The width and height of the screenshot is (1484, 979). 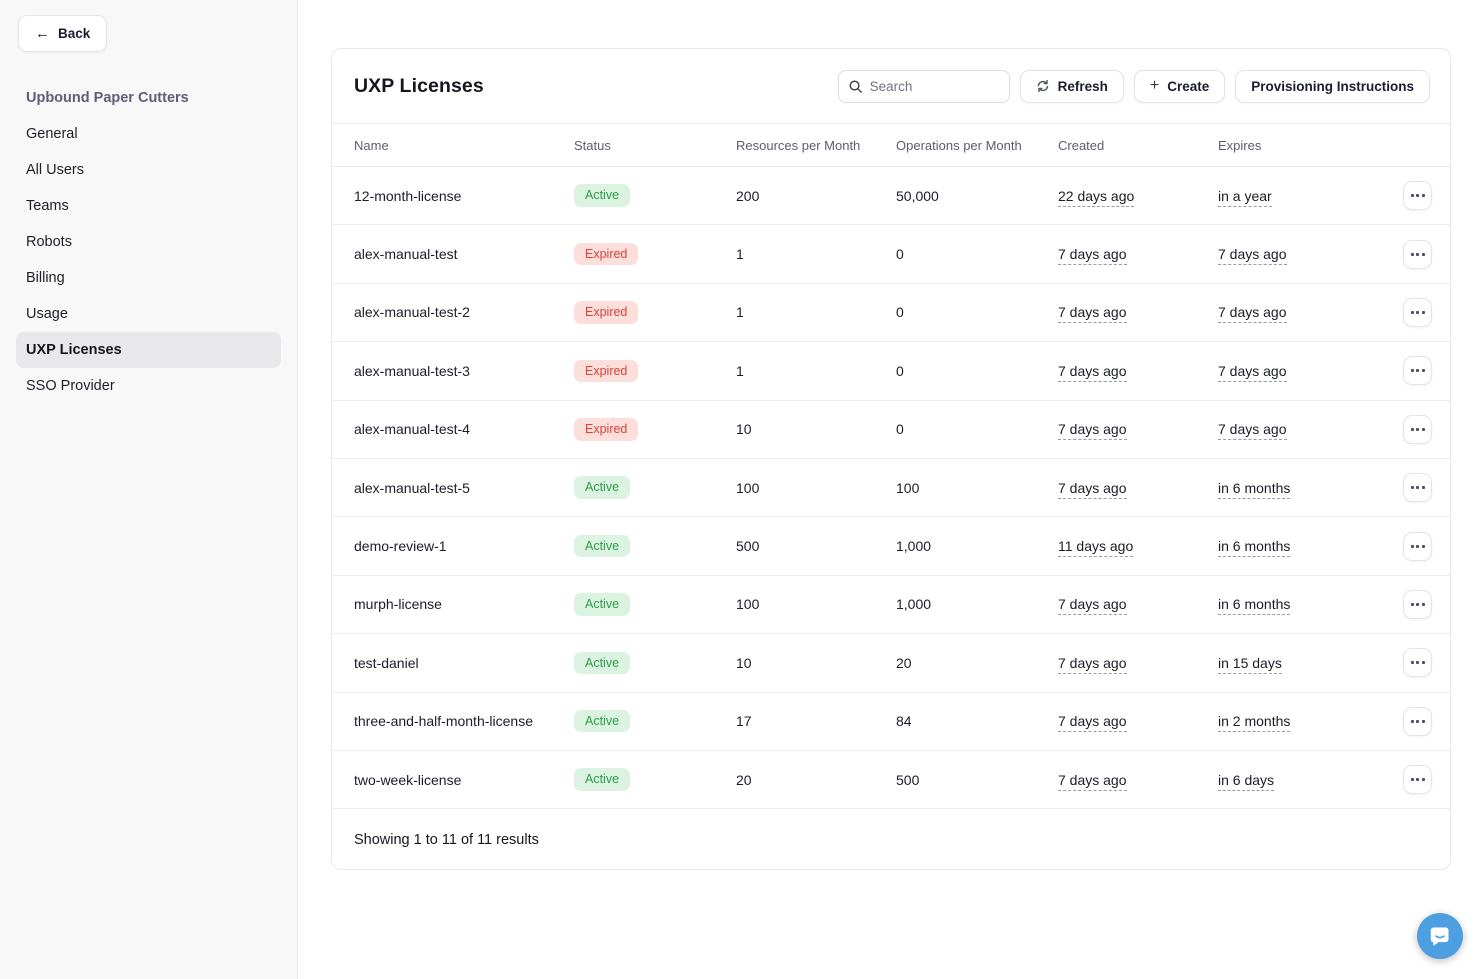 I want to click on cell-expires: 7 days ago, so click(x=1298, y=372).